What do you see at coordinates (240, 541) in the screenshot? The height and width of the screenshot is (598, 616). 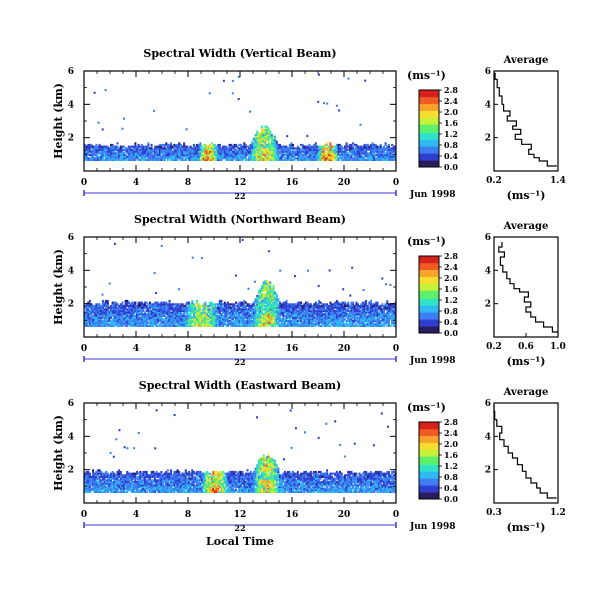 I see `x-axis-label: Local Time` at bounding box center [240, 541].